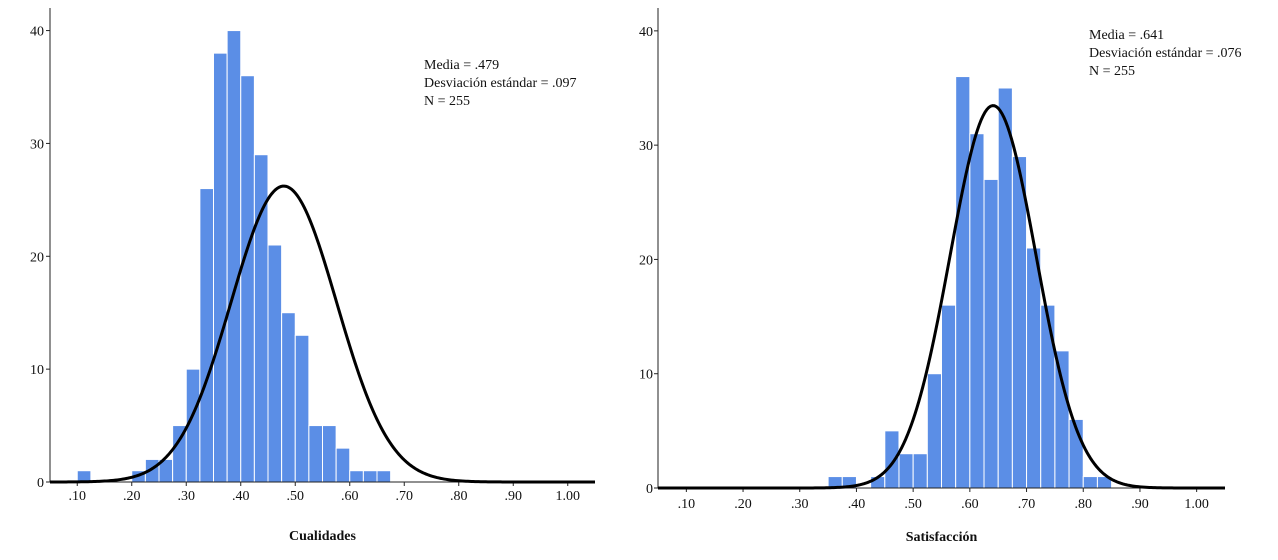  What do you see at coordinates (1126, 35) in the screenshot?
I see `stats-line: Media = .641` at bounding box center [1126, 35].